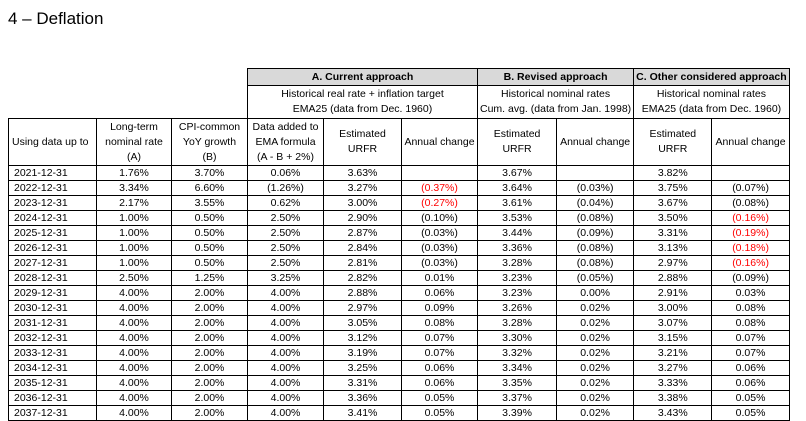 This screenshot has width=806, height=421. Describe the element at coordinates (517, 413) in the screenshot. I see `urfr-b-cell: 3.39%` at that location.